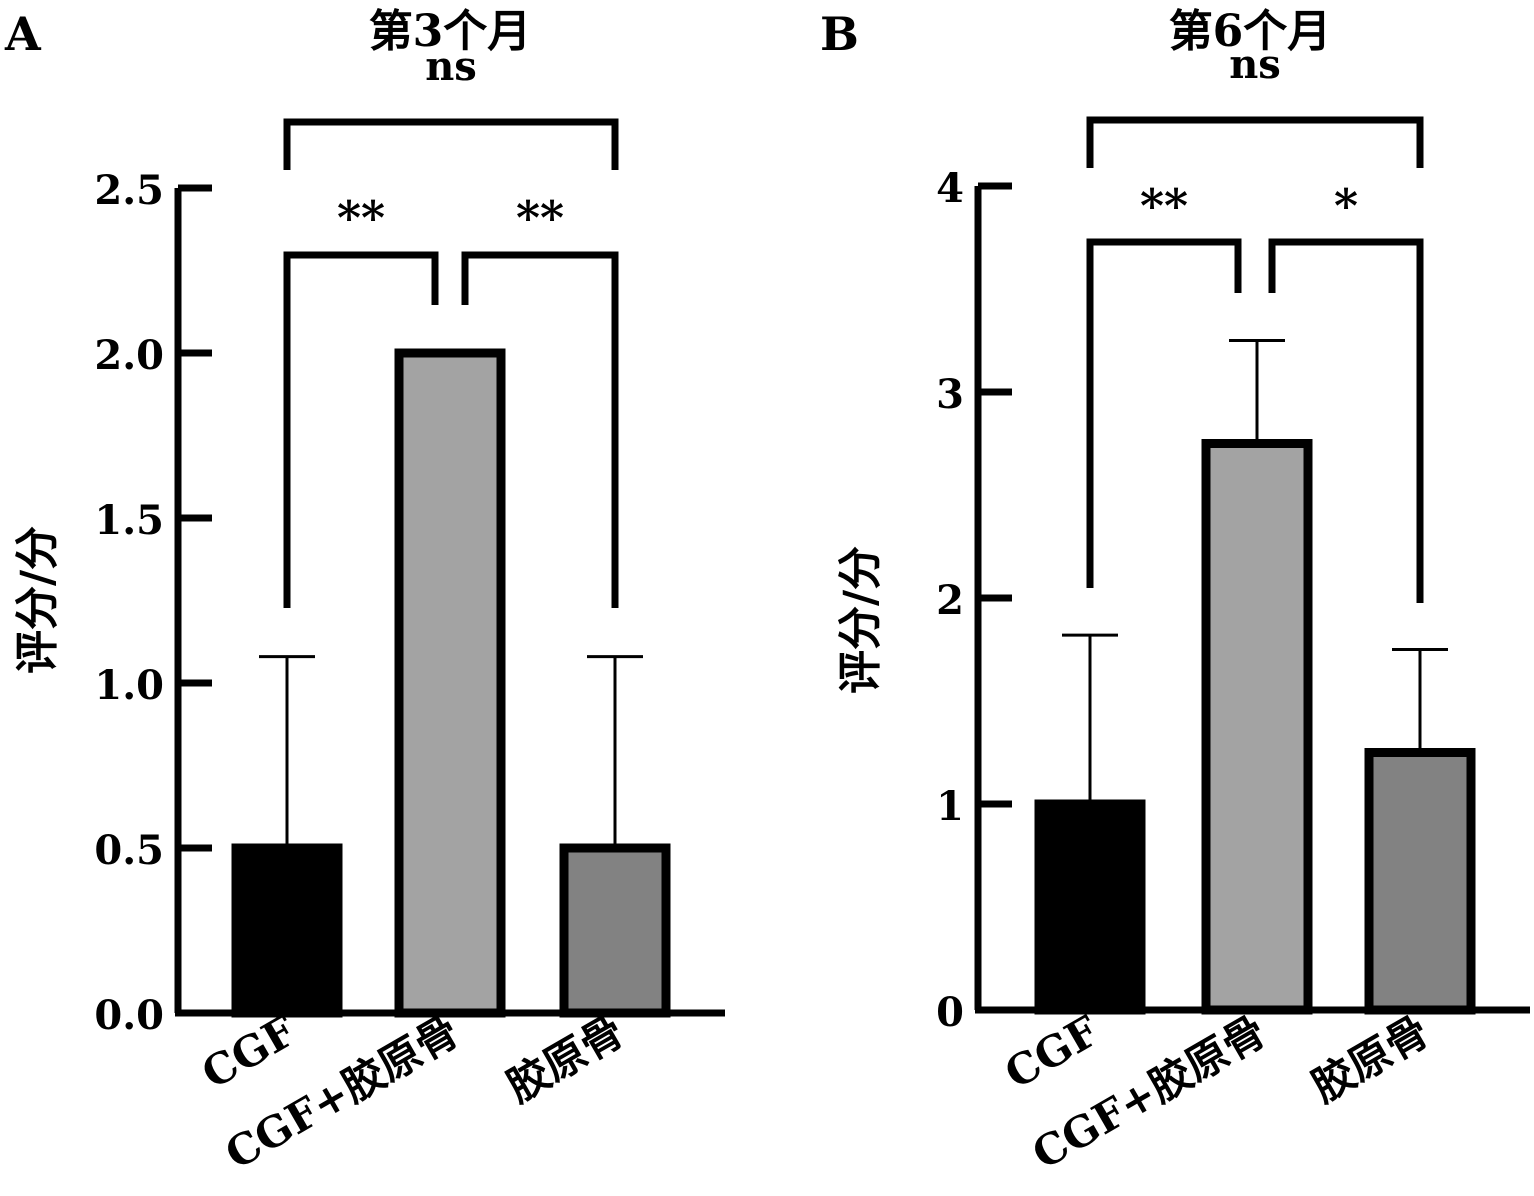  Describe the element at coordinates (129, 850) in the screenshot. I see `y-tick-label: 0.5` at that location.